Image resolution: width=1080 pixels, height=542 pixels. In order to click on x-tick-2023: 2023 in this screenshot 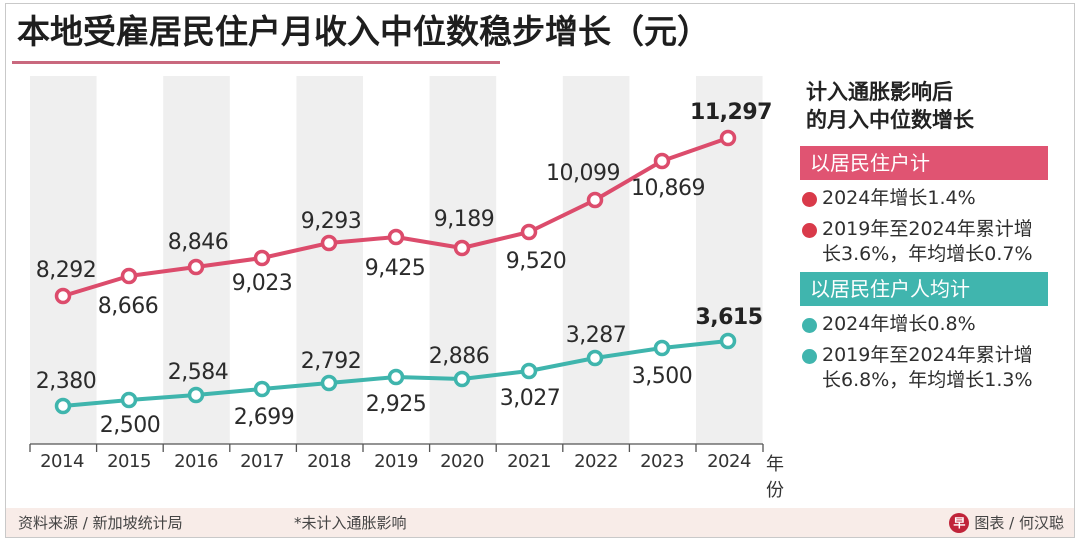, I will do `click(662, 461)`.